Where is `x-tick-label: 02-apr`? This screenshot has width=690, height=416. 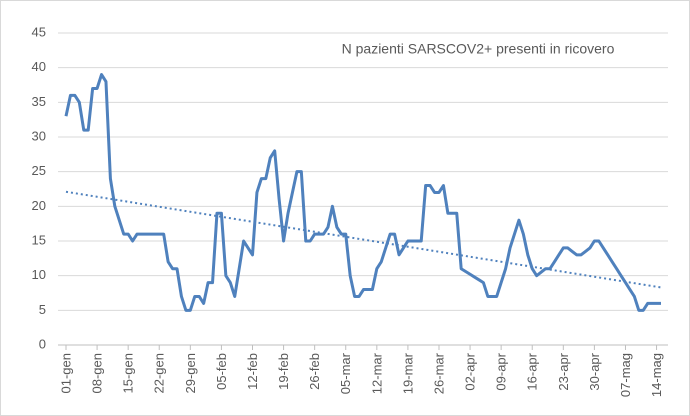 x-tick-label: 02-apr is located at coordinates (470, 371).